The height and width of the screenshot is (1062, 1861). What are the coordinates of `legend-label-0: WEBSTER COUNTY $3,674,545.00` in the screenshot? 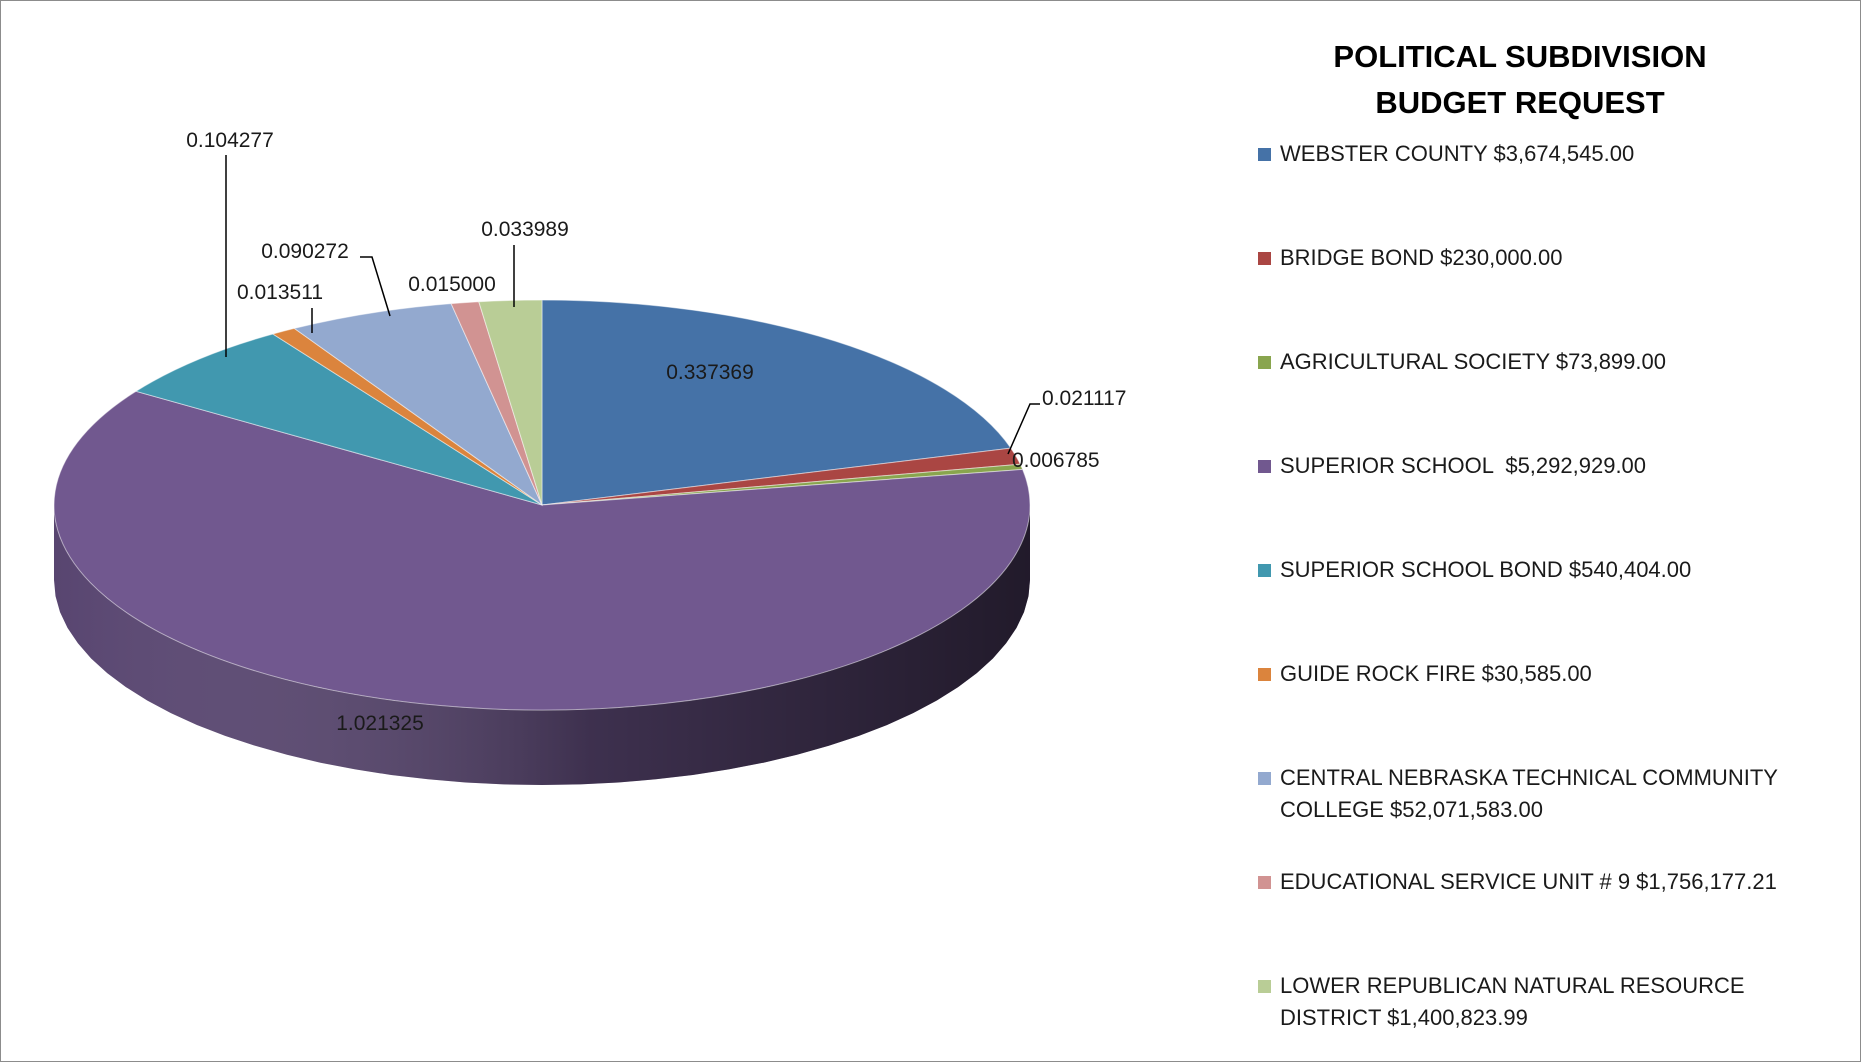 It's located at (1457, 153).